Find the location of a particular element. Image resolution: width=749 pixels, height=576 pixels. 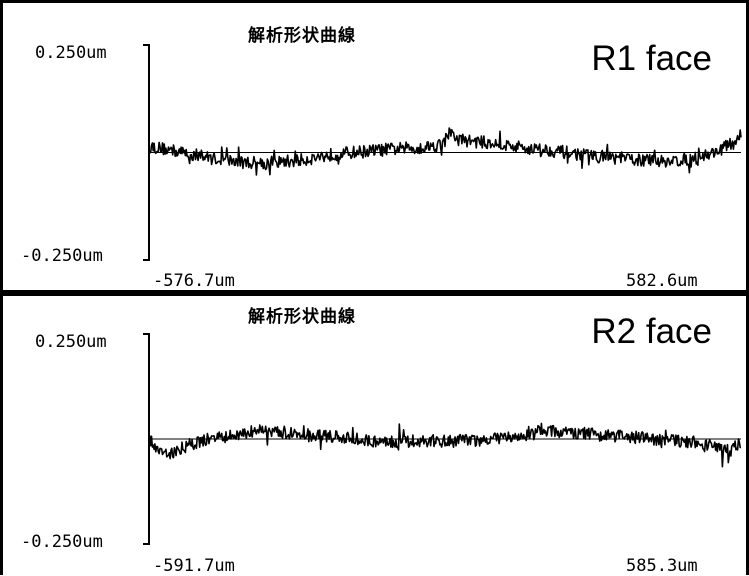

face-label: R1 face is located at coordinates (651, 58).